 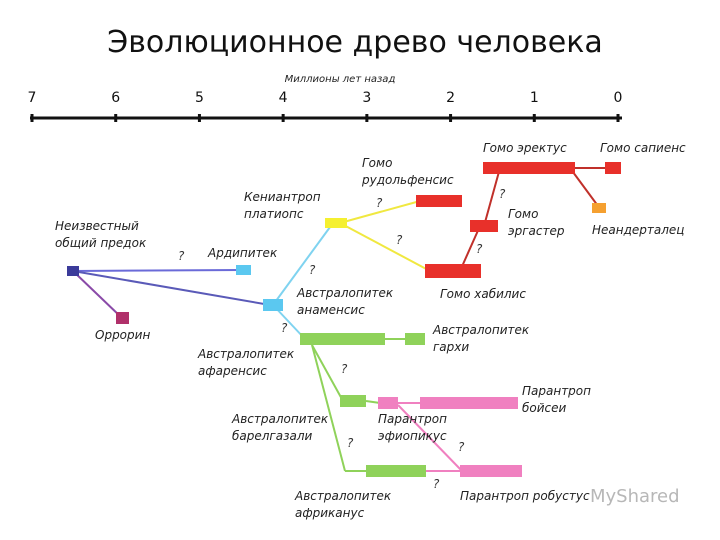 What do you see at coordinates (331, 310) in the screenshot?
I see `species-label: анаменсис` at bounding box center [331, 310].